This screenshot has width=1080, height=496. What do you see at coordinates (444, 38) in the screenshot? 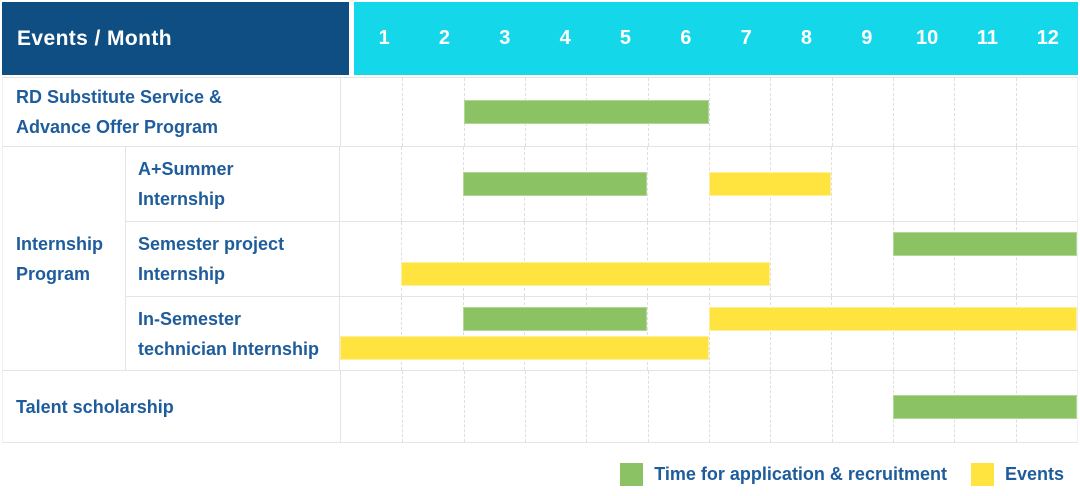
I see `month-label: 2` at bounding box center [444, 38].